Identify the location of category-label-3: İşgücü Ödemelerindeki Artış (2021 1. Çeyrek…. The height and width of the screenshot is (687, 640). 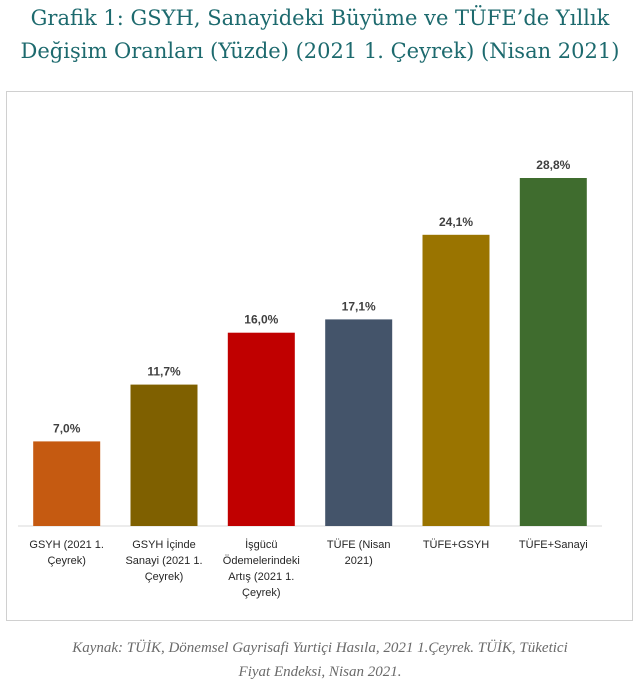
(261, 568).